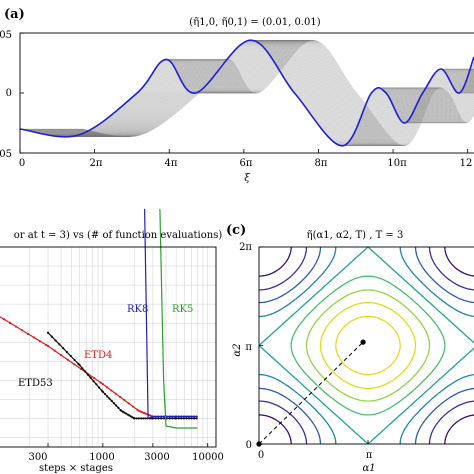  I want to click on panel-a-xtick: 4π, so click(171, 163).